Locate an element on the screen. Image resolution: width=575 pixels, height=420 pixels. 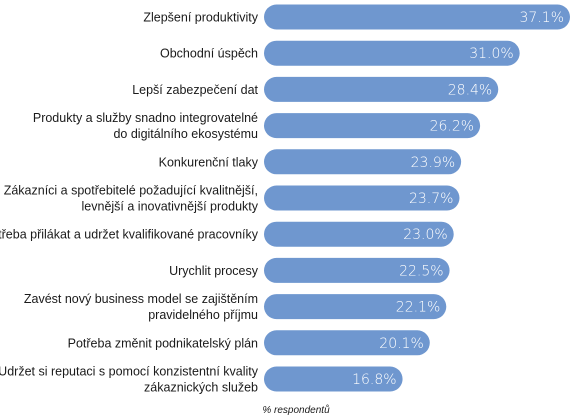
category-label: levnější a inovativnější produkty is located at coordinates (170, 207).